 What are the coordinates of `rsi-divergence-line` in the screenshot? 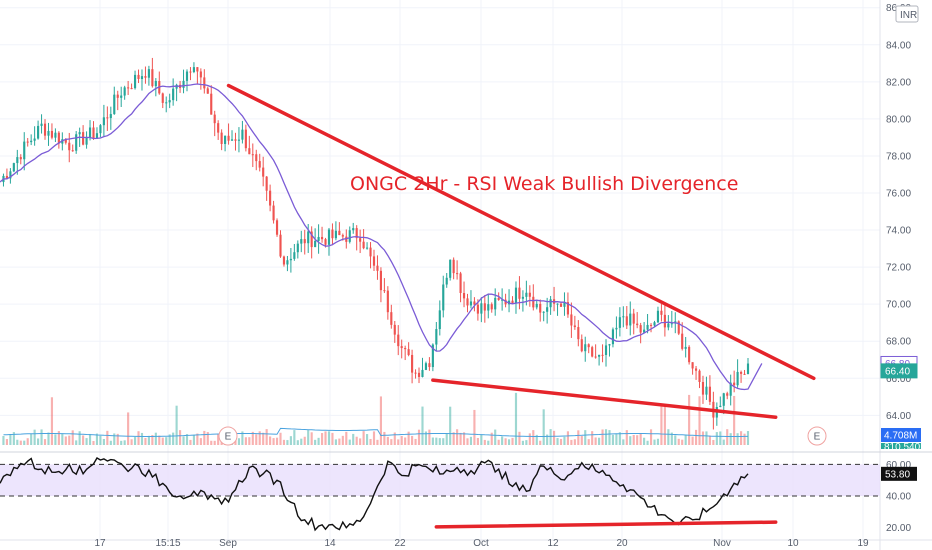 It's located at (606, 524).